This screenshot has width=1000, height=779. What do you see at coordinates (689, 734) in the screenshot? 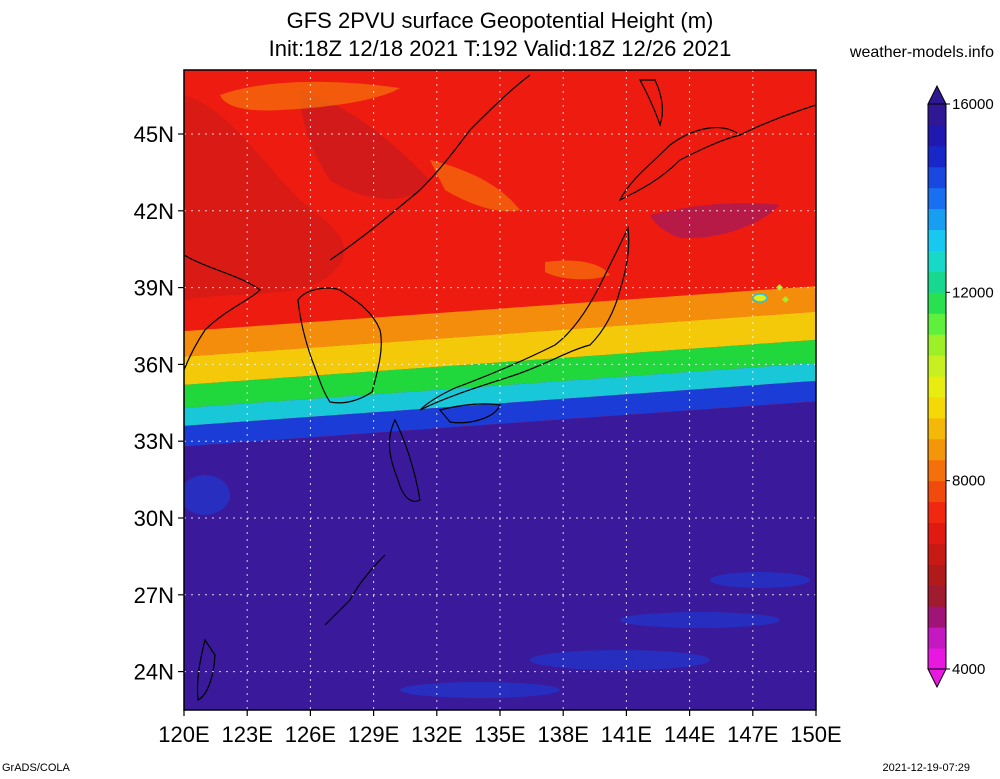
I see `lon-tick-label: 144E` at bounding box center [689, 734].